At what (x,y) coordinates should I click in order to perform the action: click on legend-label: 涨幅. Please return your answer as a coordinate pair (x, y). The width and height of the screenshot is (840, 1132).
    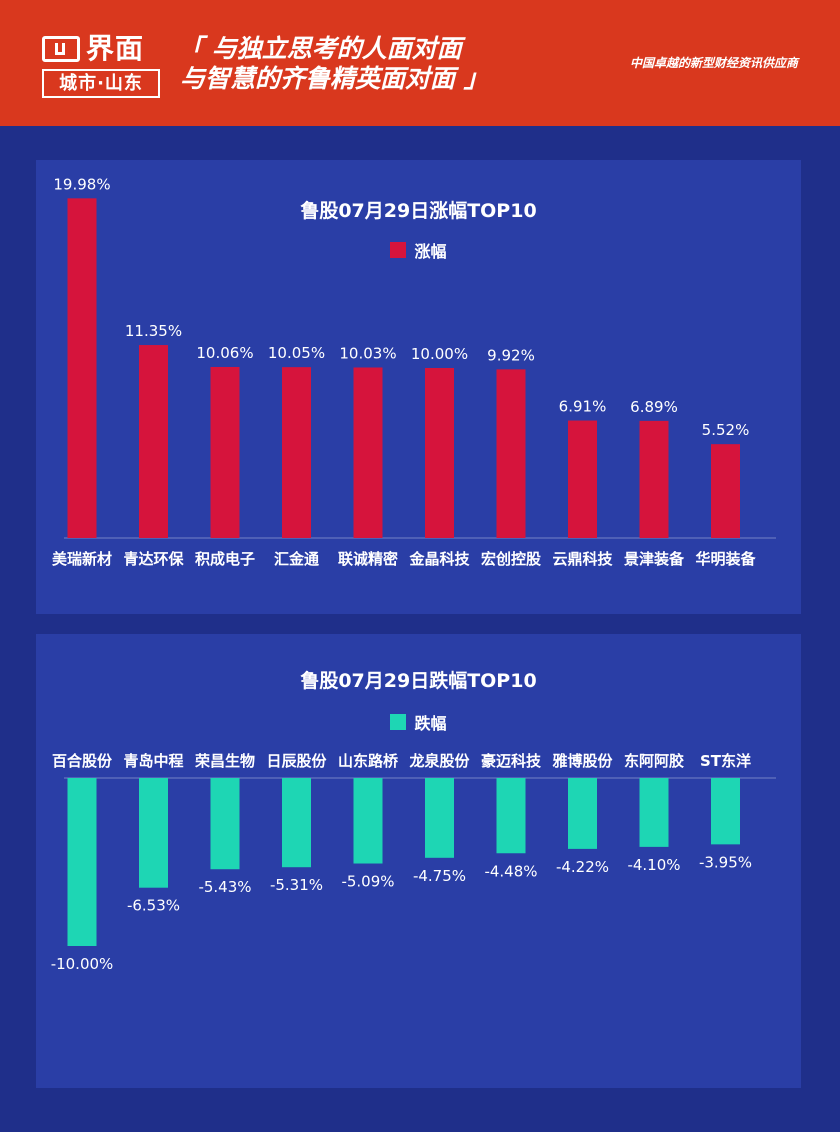
    Looking at the image, I should click on (430, 251).